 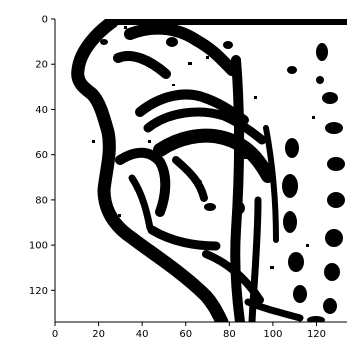 I want to click on y-tick-label: 100, so click(x=38, y=246).